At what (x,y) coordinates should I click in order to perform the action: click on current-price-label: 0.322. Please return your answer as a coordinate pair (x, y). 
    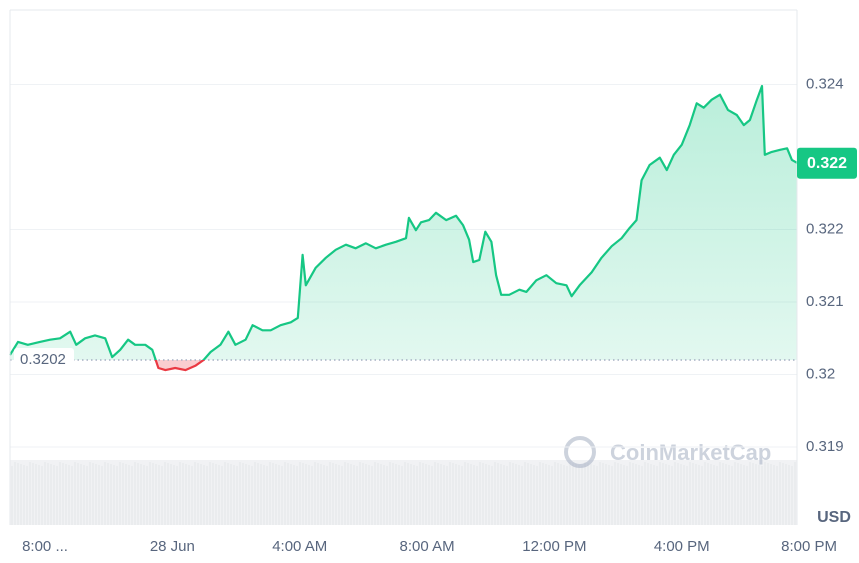
    Looking at the image, I should click on (827, 163).